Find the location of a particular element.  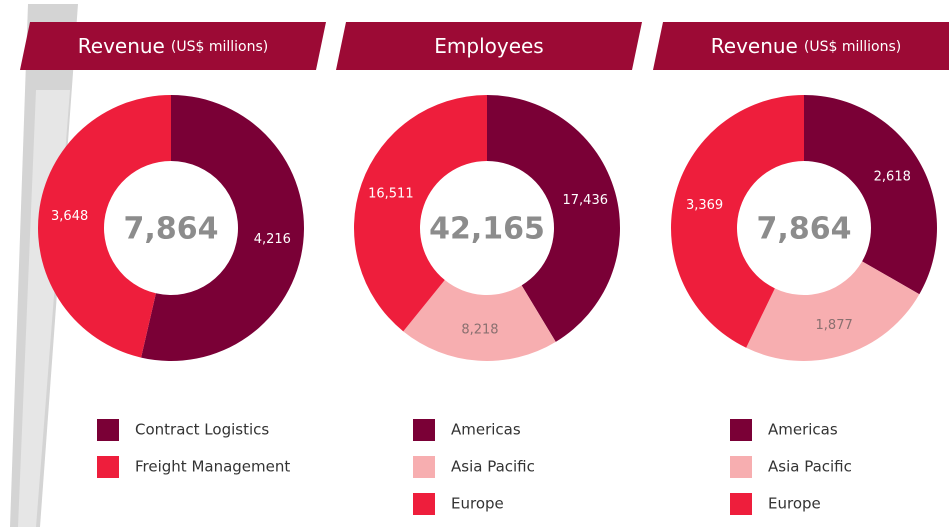

legend-label: Contract Logistics is located at coordinates (202, 430).